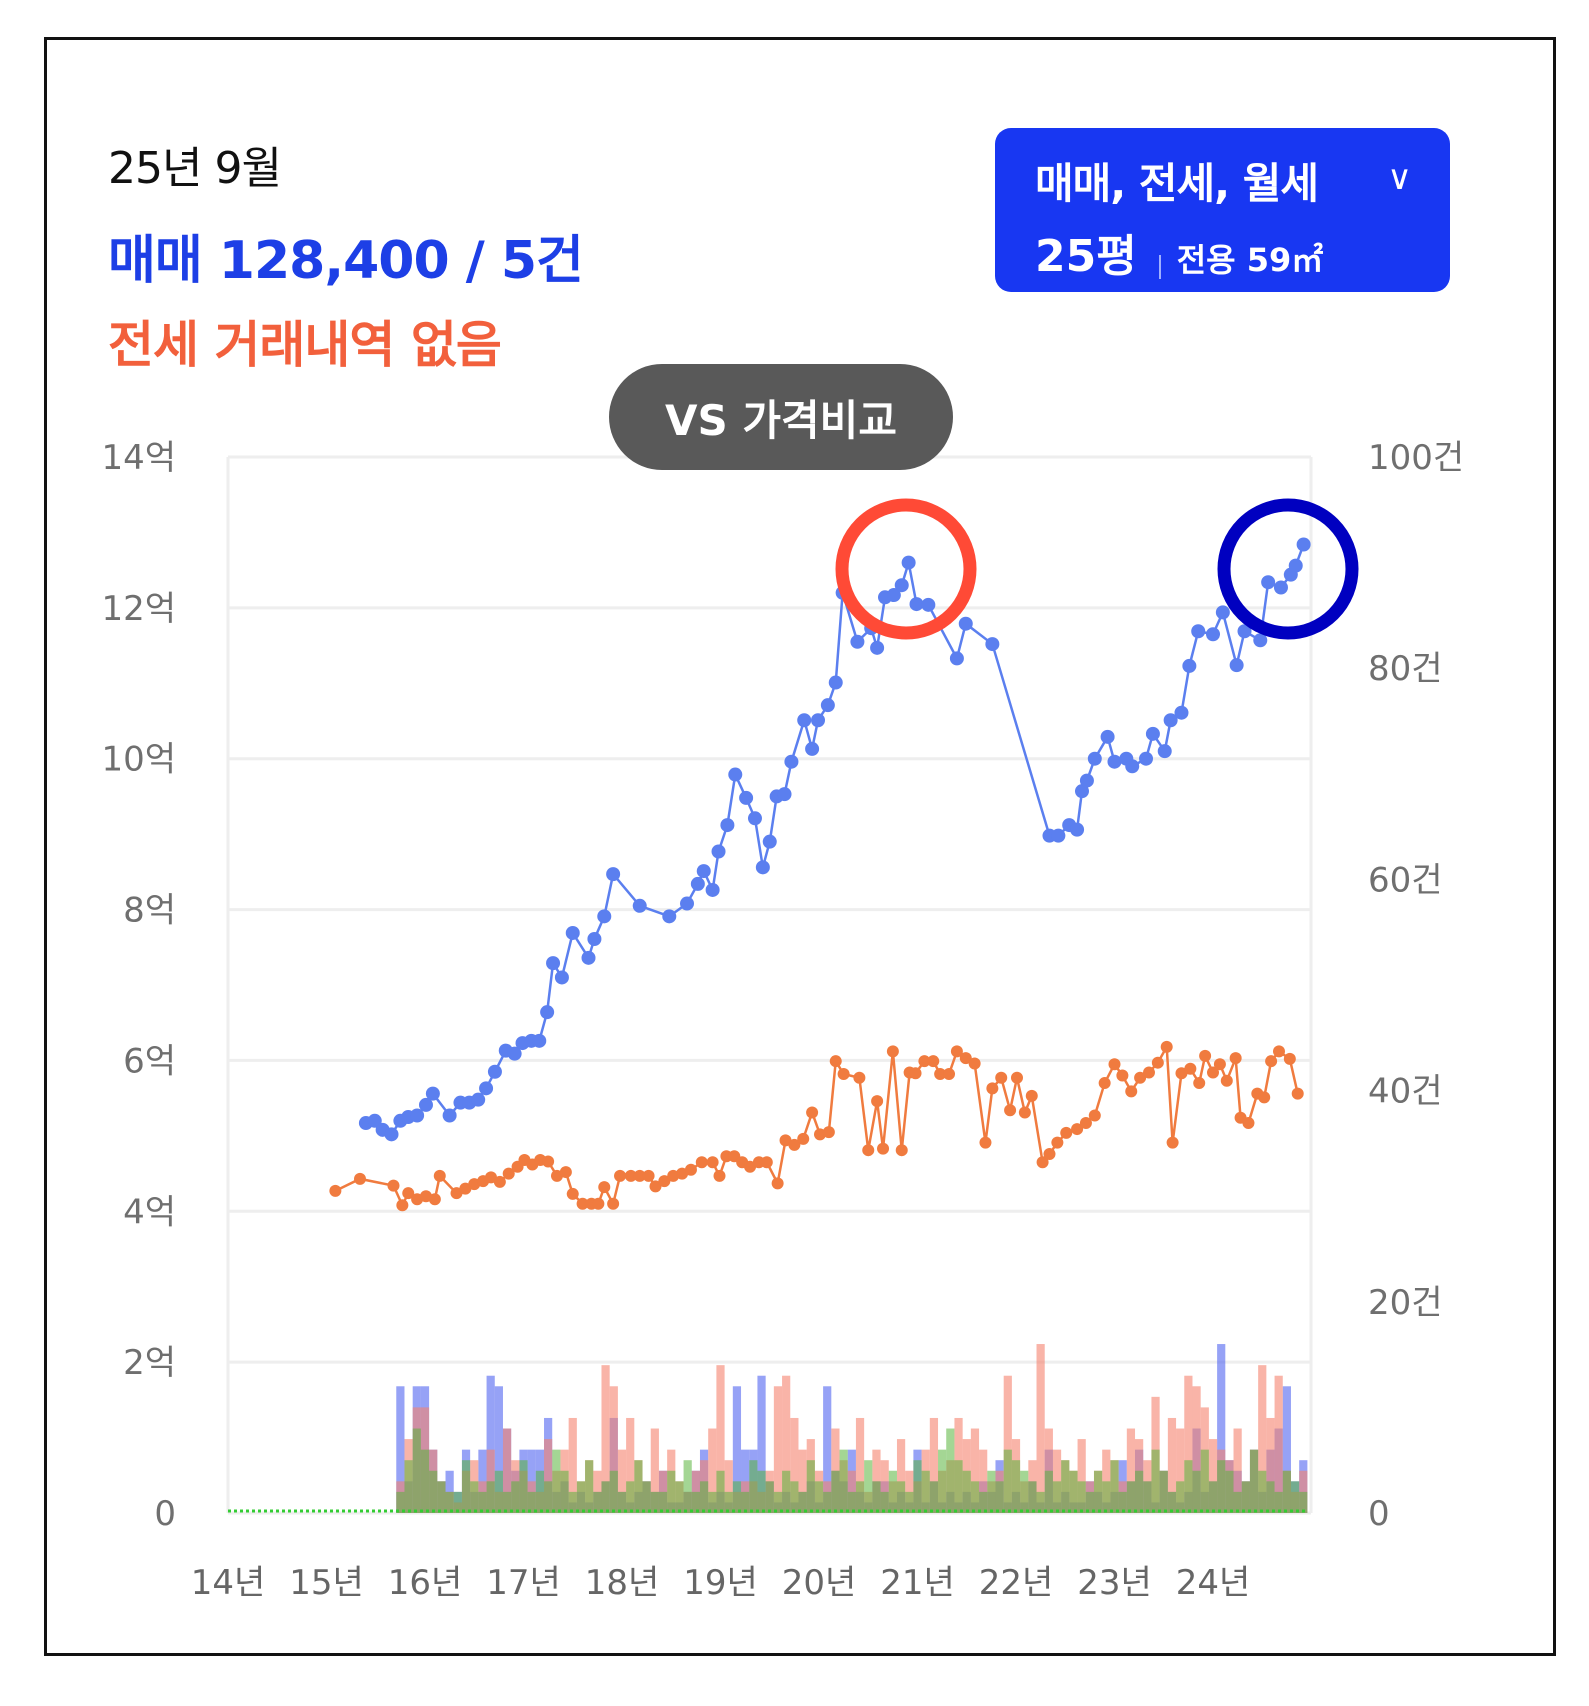  What do you see at coordinates (1405, 669) in the screenshot?
I see `y2-tick-label: 80건` at bounding box center [1405, 669].